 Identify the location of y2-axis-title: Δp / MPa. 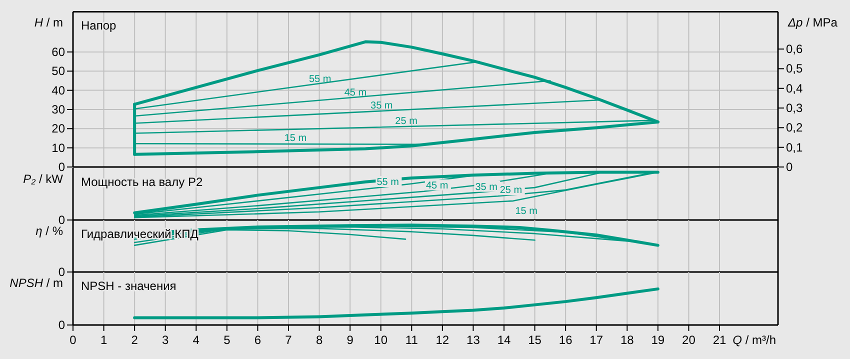
(812, 23).